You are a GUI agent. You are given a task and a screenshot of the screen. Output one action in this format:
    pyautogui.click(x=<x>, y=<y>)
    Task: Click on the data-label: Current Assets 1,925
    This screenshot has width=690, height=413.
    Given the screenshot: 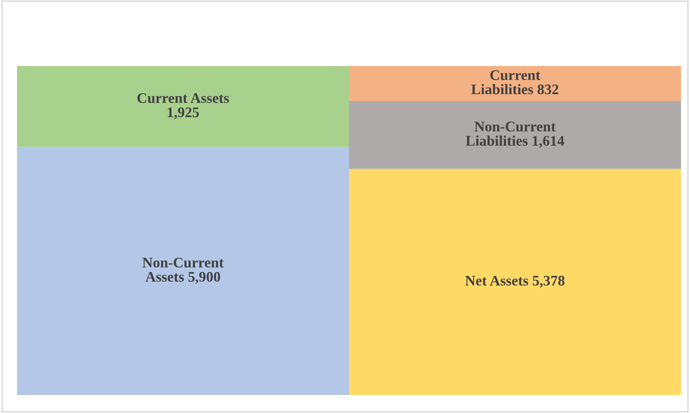 What is the action you would take?
    pyautogui.click(x=183, y=106)
    